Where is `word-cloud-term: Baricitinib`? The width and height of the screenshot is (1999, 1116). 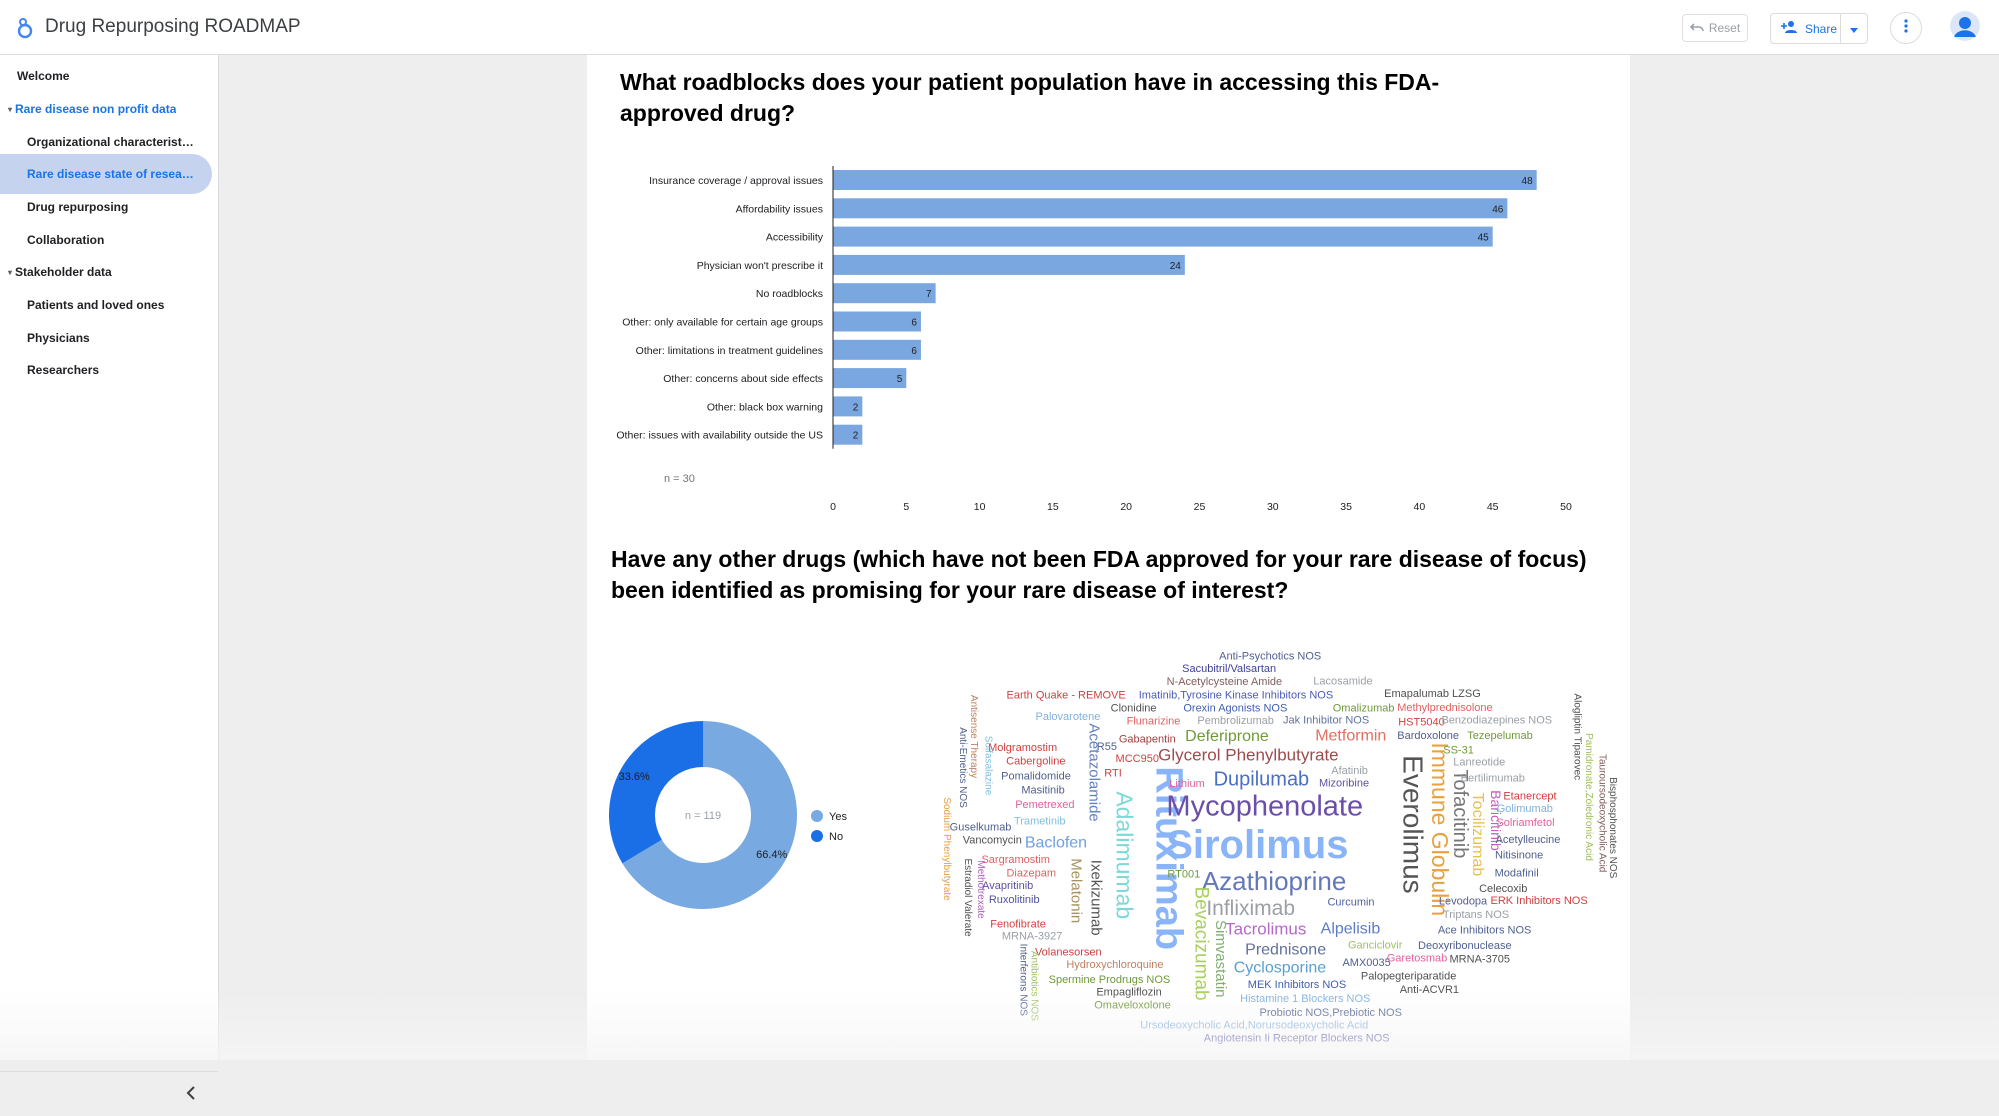 word-cloud-term: Baricitinib is located at coordinates (1496, 820).